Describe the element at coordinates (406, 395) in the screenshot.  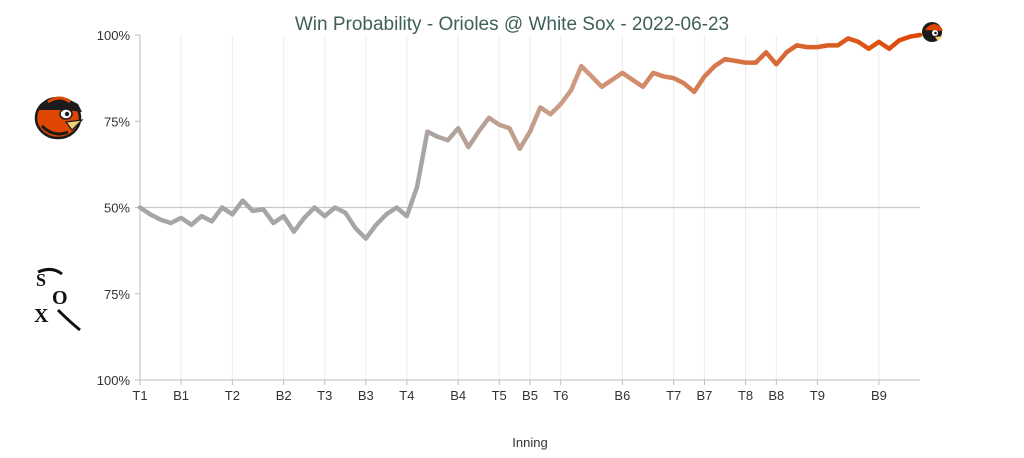
I see `x-tick-label: T4` at that location.